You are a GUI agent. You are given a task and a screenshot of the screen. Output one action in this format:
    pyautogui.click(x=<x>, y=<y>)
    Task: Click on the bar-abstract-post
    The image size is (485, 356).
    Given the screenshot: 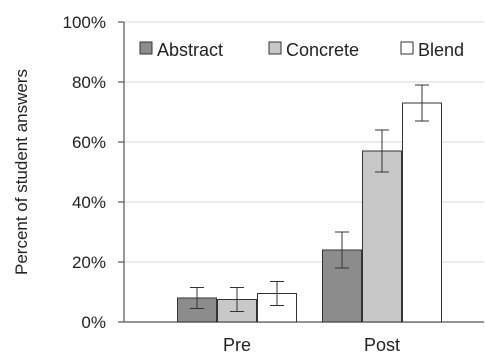 What is the action you would take?
    pyautogui.click(x=342, y=286)
    